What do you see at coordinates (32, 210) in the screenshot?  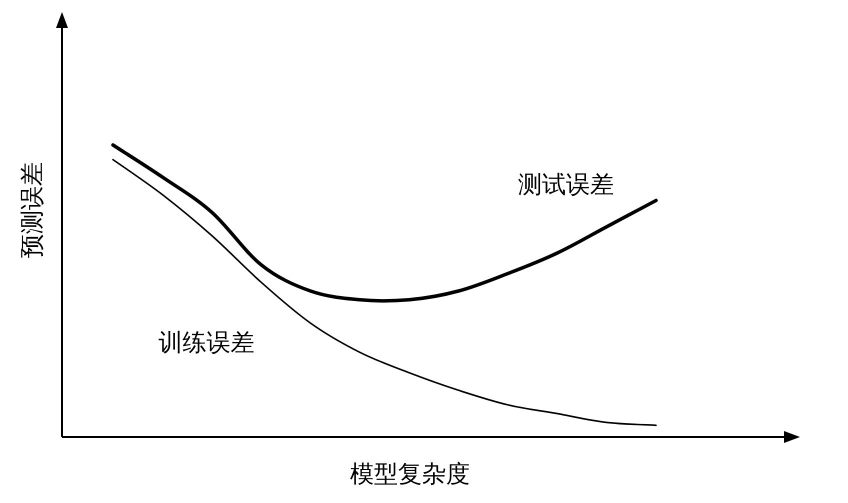 I see `y-axis-title: 预测误差` at bounding box center [32, 210].